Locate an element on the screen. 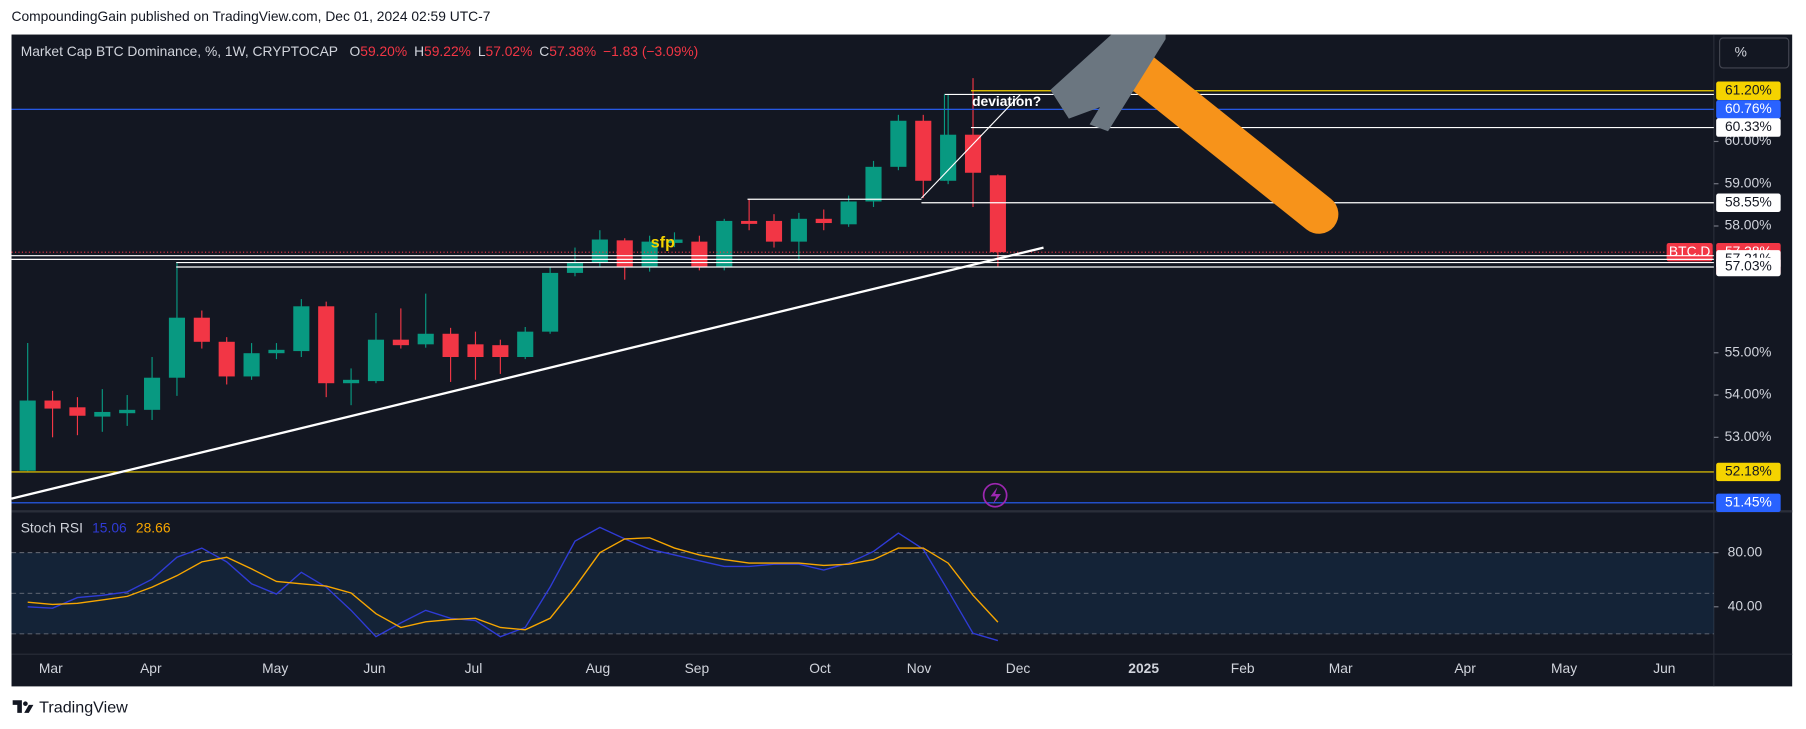 This screenshot has height=729, width=1806. legend-change: −1.83 (−3.09%) is located at coordinates (650, 50).